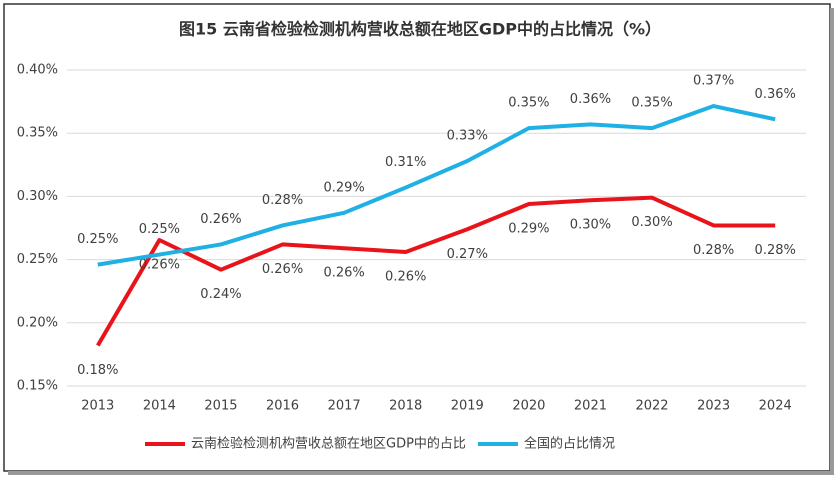  I want to click on legend-label: 云南检验检测机构营收总额在地区GDP中的占比, so click(328, 444).